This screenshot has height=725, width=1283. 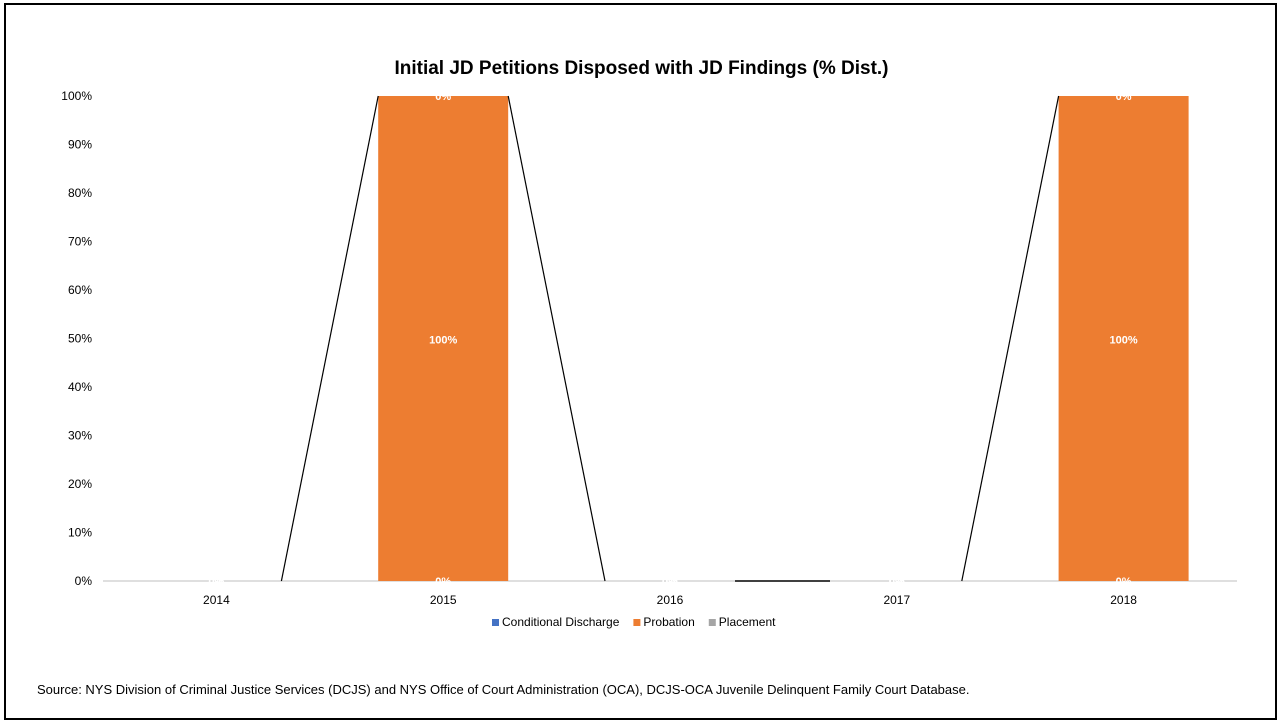 What do you see at coordinates (443, 600) in the screenshot?
I see `x-tick-label: 2015` at bounding box center [443, 600].